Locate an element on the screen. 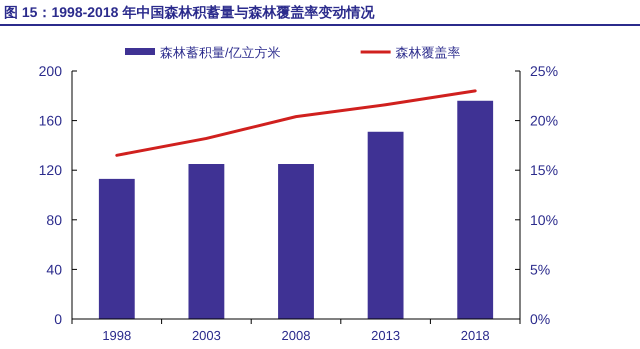 The height and width of the screenshot is (349, 640). y-tick-label: 200 is located at coordinates (50, 71).